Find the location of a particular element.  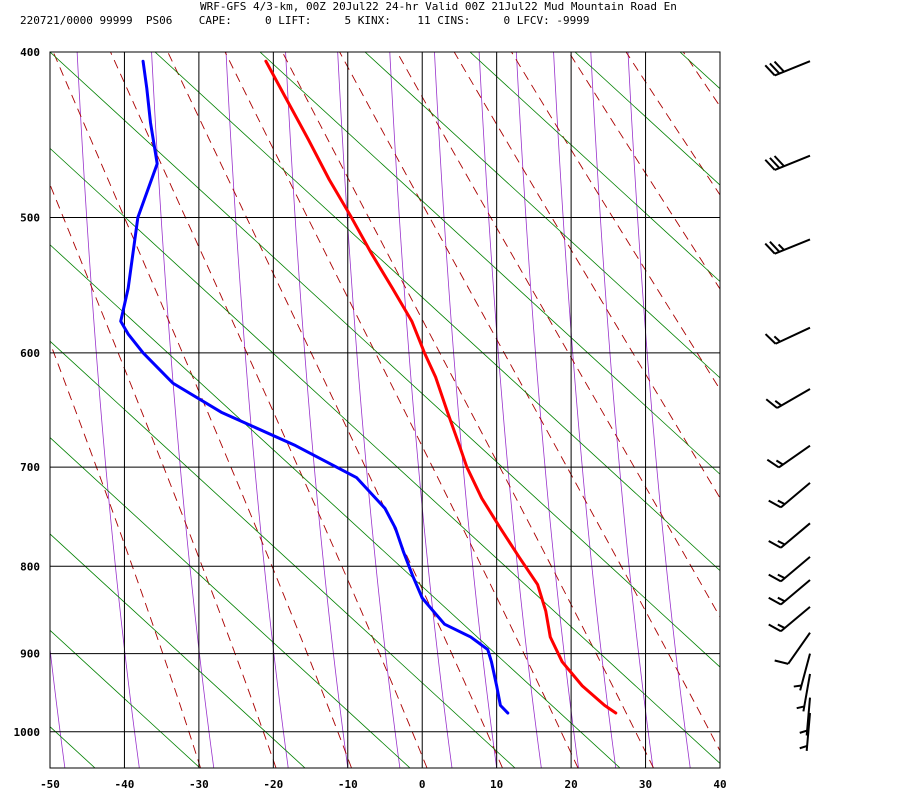

wind-barbs is located at coordinates (787, 405).